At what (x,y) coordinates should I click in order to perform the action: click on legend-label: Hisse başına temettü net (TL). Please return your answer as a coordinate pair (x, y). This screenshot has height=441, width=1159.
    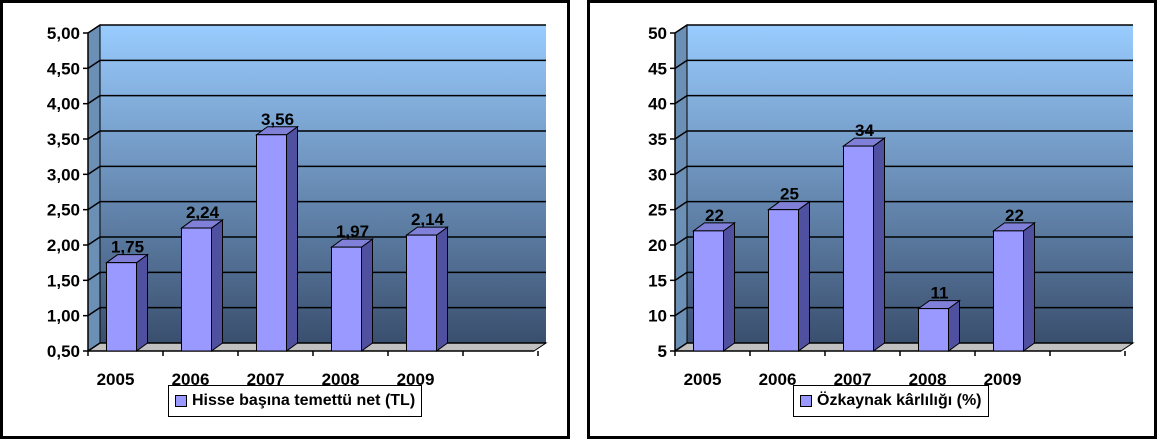
    Looking at the image, I should click on (304, 400).